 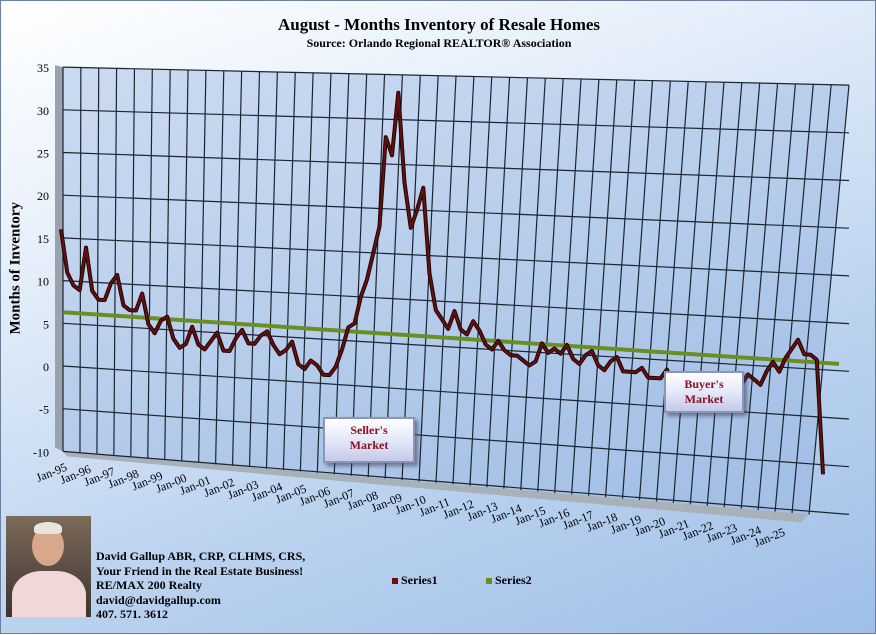 I want to click on legend-label-series2: Series2, so click(x=513, y=580).